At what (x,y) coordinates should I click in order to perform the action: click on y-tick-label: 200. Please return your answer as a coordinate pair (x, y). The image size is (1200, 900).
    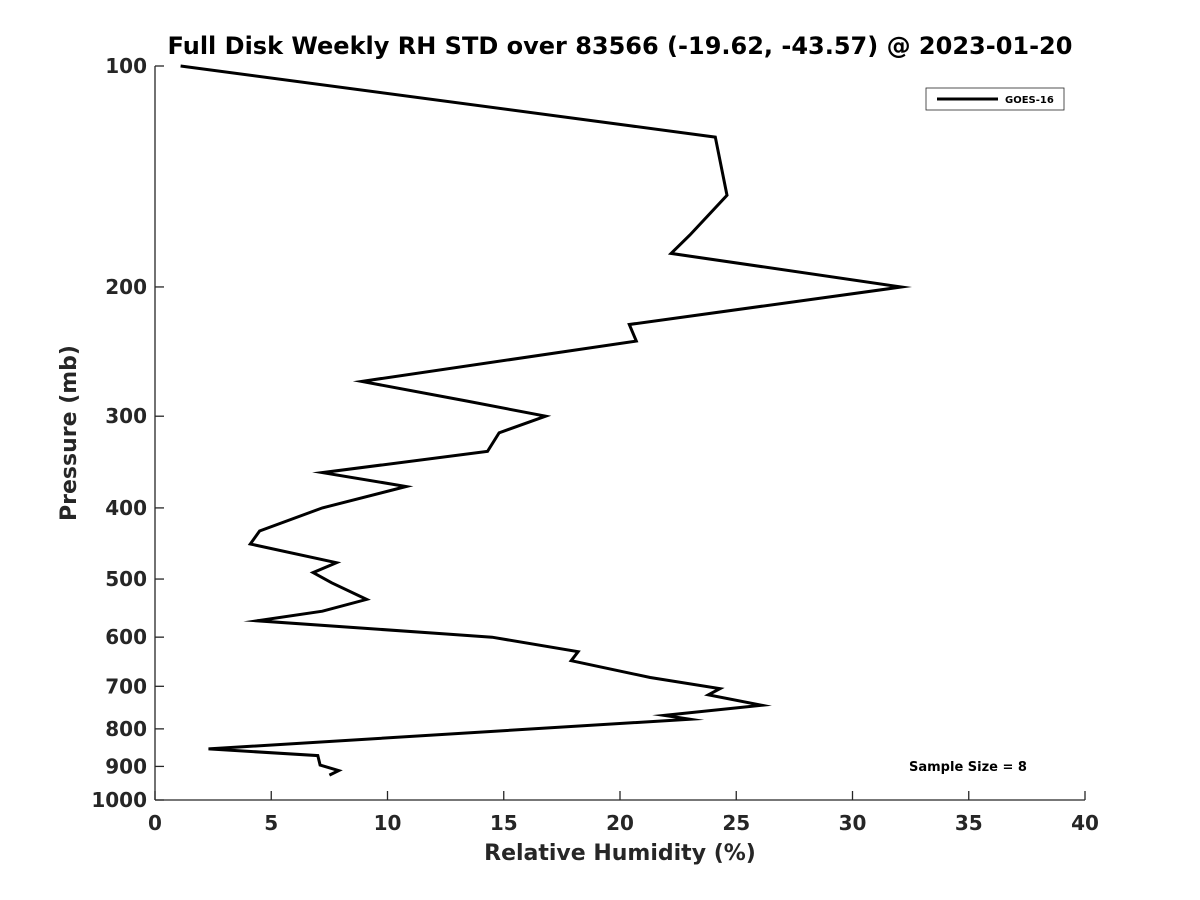
    Looking at the image, I should click on (126, 287).